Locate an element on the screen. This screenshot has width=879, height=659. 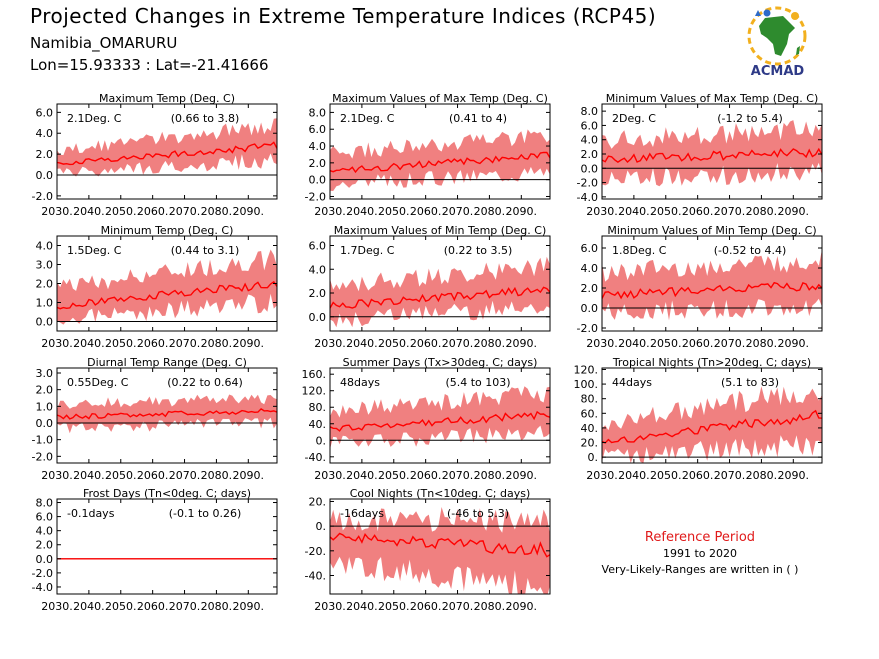
y-tick-label: 60. is located at coordinates (590, 413).